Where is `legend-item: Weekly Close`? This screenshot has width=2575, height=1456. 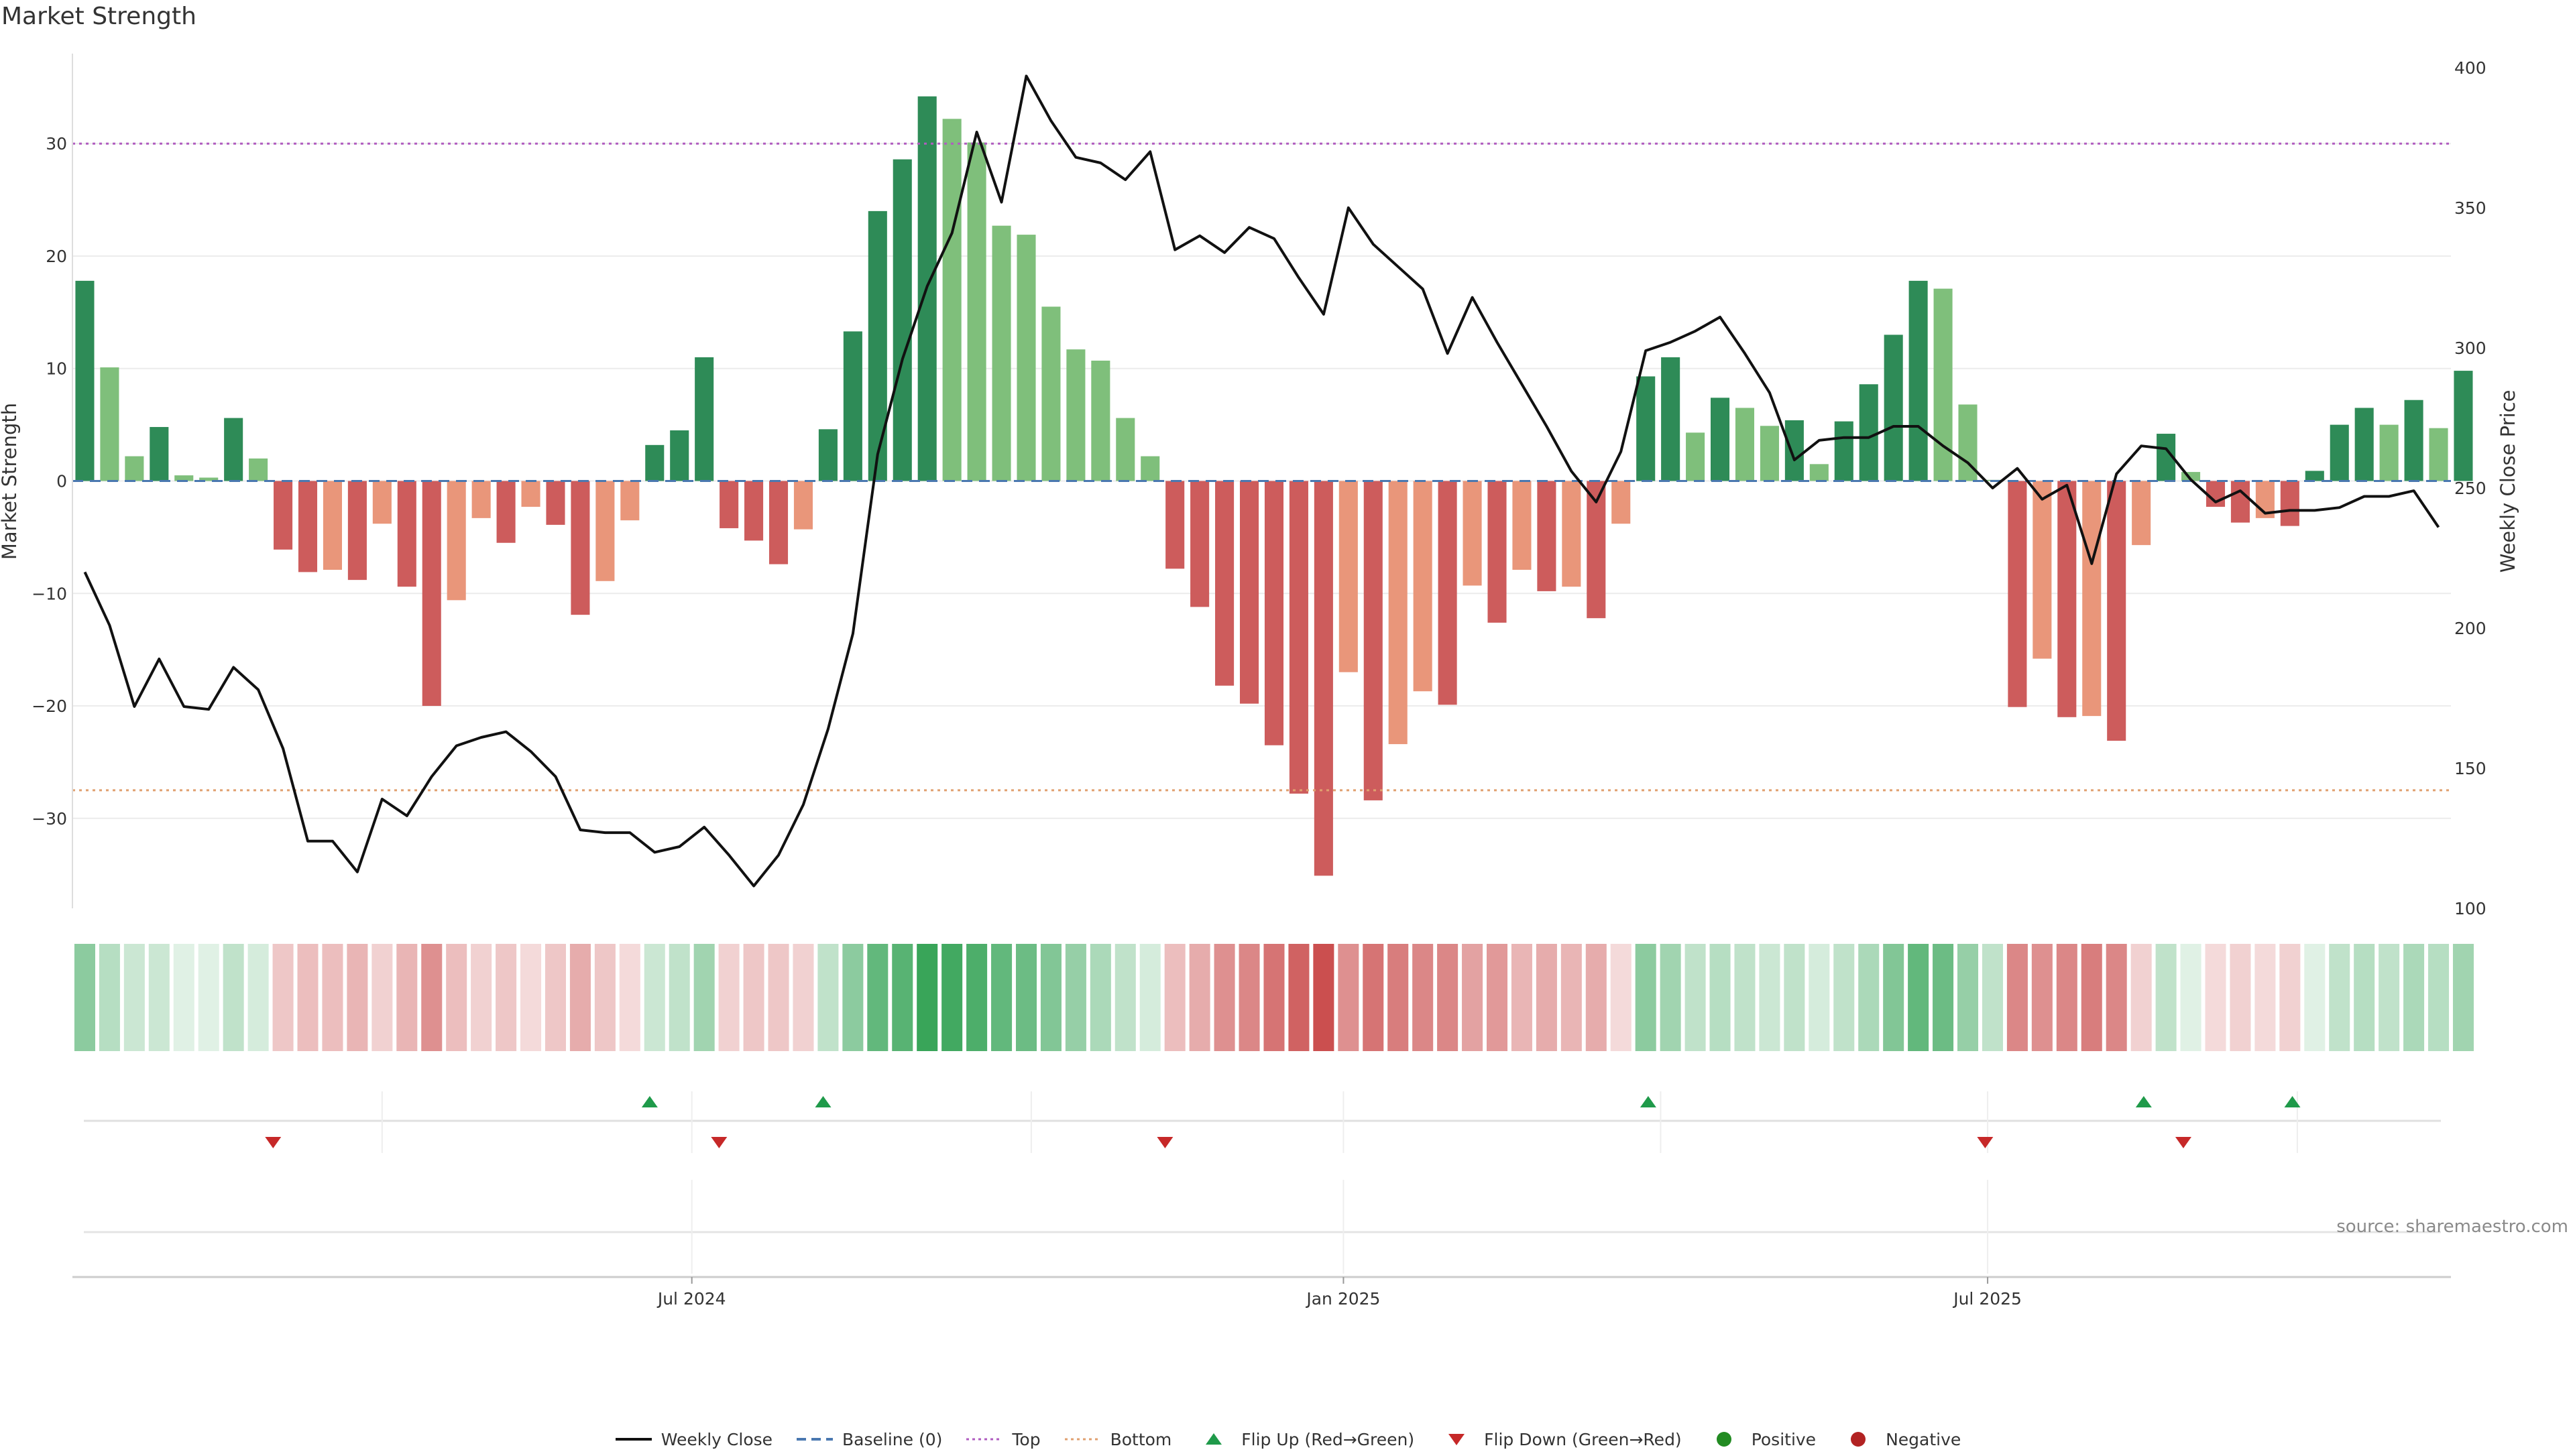 legend-item: Weekly Close is located at coordinates (693, 1439).